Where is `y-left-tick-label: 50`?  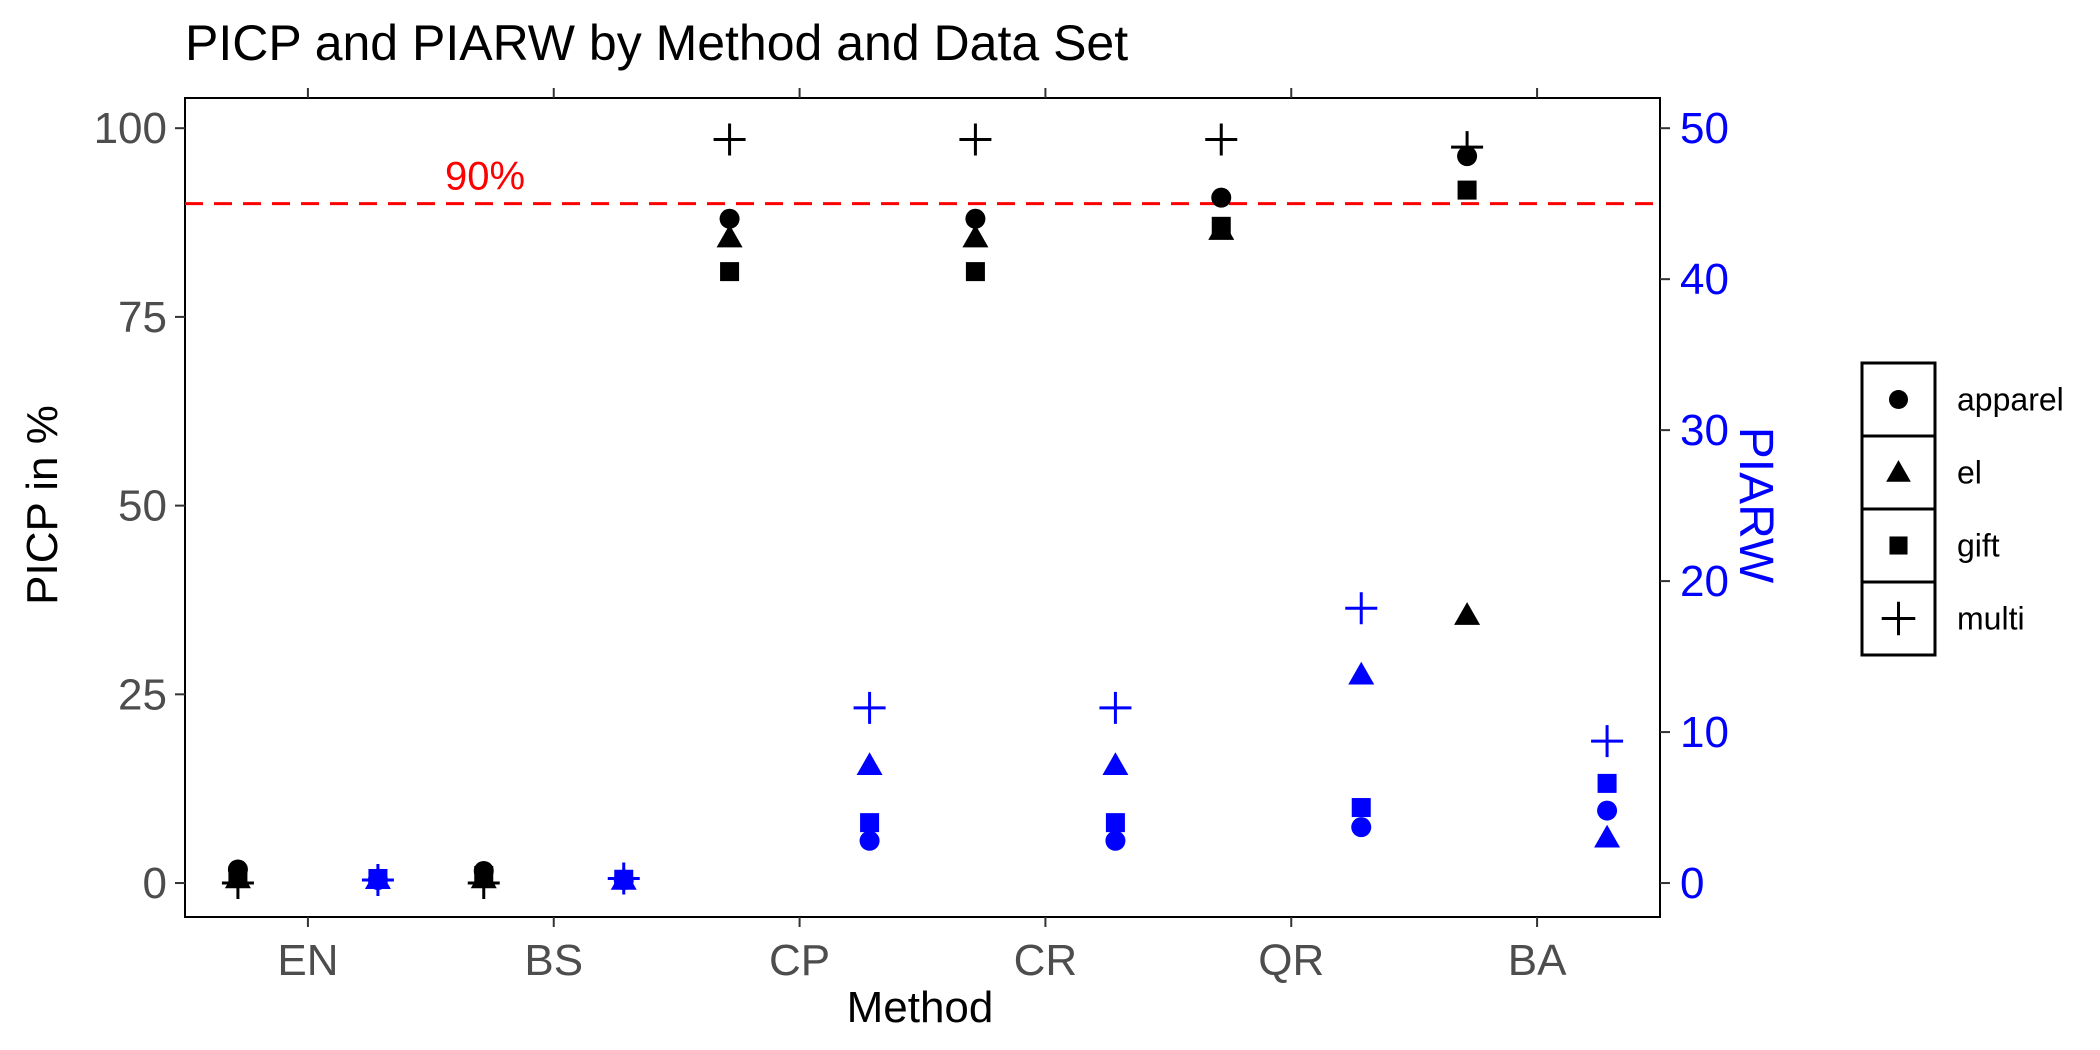
y-left-tick-label: 50 is located at coordinates (142, 506).